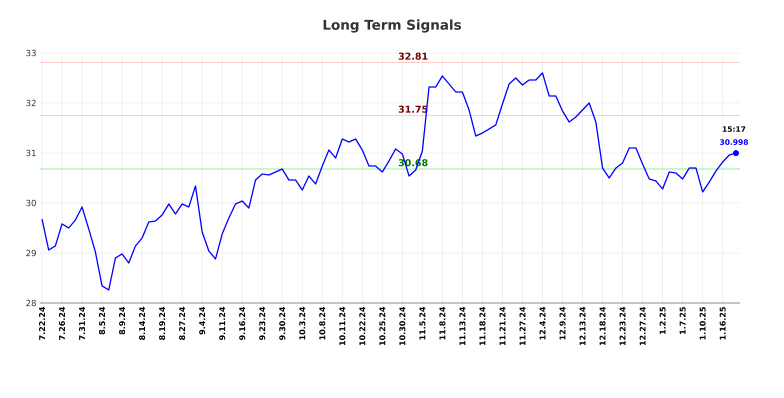 The image size is (784, 398). Describe the element at coordinates (142, 323) in the screenshot. I see `x-tick-label: 8.14.24` at that location.